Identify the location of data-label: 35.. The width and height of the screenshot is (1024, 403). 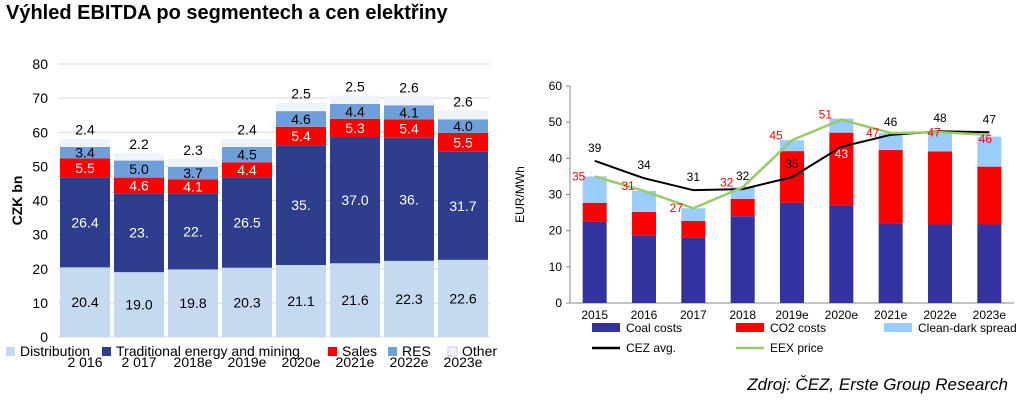
(300, 205).